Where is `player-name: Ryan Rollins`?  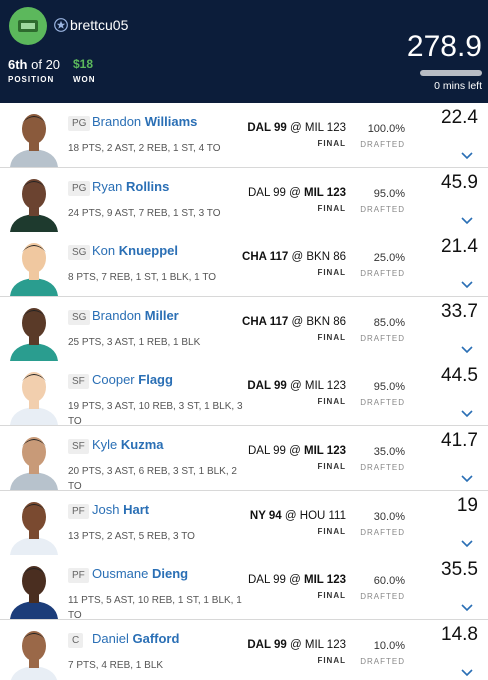 player-name: Ryan Rollins is located at coordinates (130, 186).